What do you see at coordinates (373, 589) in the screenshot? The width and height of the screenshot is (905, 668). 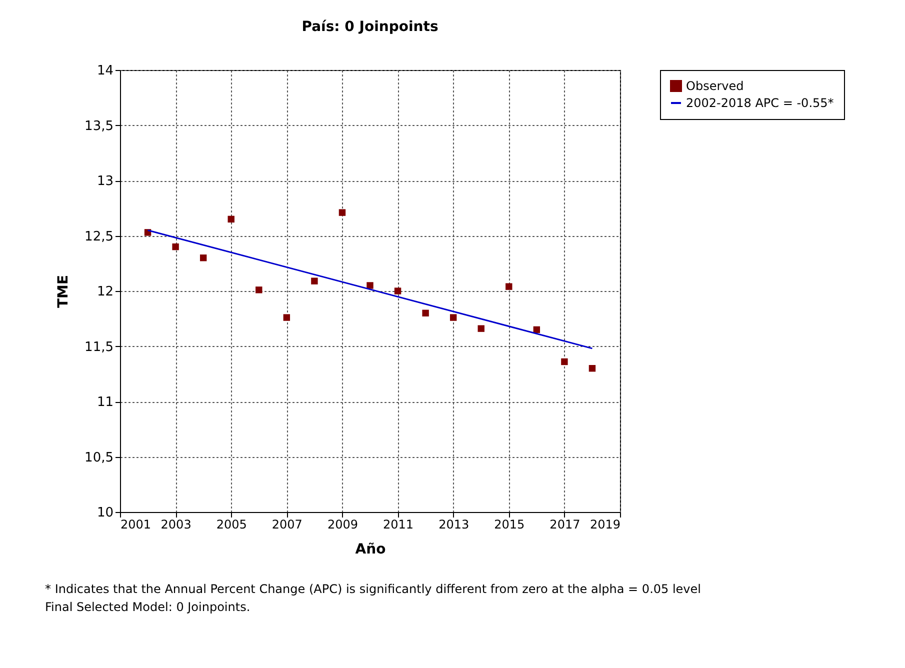 I see `text: * Indicates that the Annual Percent Change (APC) is significantly different from zero at the alpha = 0.05 level` at bounding box center [373, 589].